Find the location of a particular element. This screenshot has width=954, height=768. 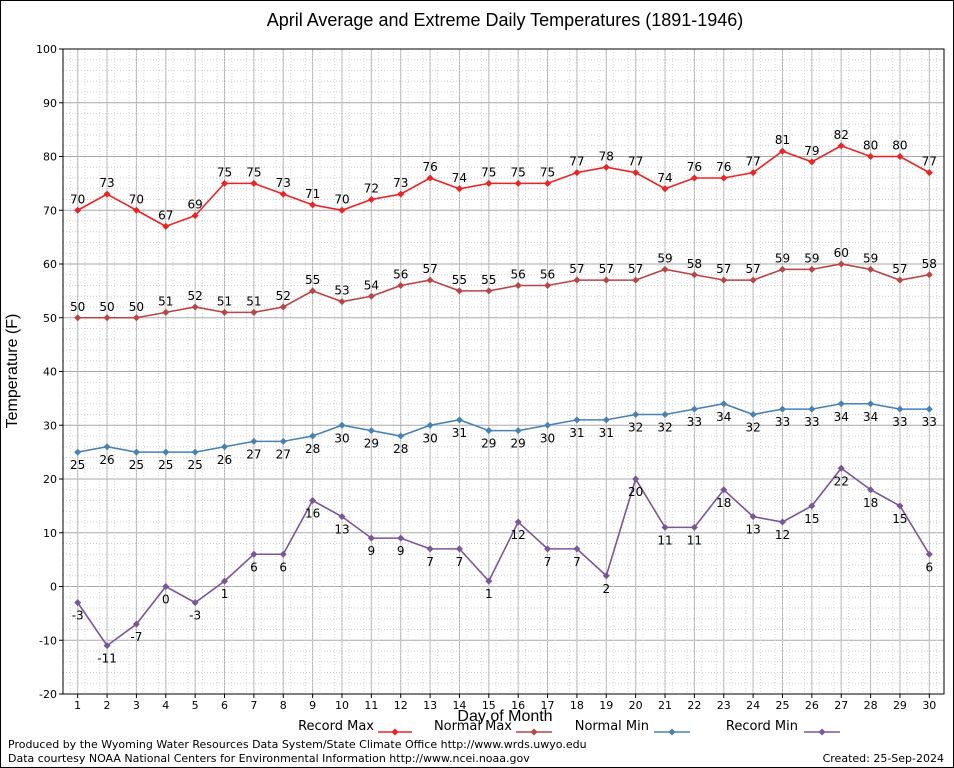

data-label: -7 is located at coordinates (136, 637).